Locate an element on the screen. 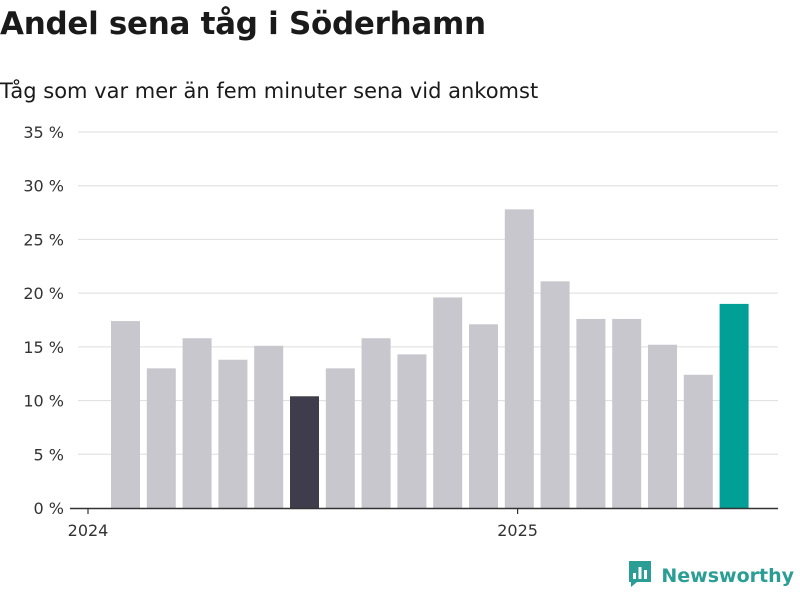 The height and width of the screenshot is (600, 800). x-tick-label: 2024 is located at coordinates (88, 530).